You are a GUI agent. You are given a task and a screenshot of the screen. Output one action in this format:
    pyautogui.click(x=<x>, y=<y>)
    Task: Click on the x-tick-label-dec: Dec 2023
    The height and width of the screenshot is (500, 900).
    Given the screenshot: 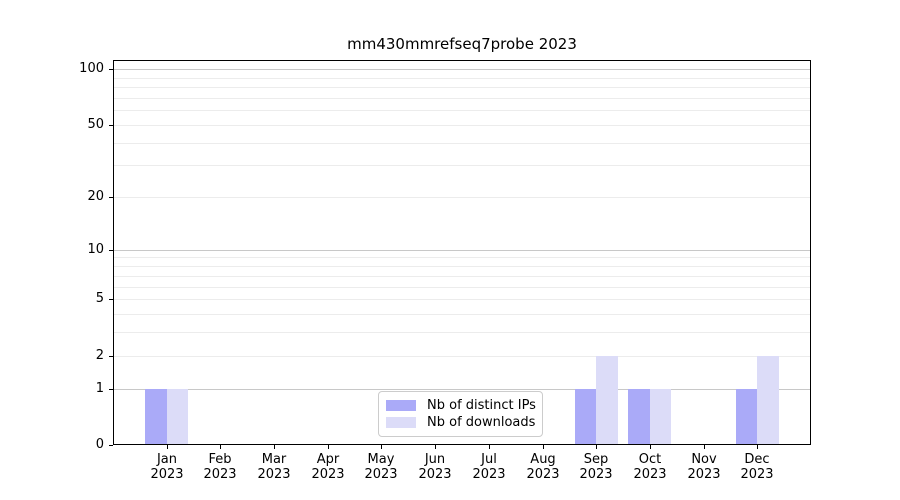 What is the action you would take?
    pyautogui.click(x=757, y=467)
    